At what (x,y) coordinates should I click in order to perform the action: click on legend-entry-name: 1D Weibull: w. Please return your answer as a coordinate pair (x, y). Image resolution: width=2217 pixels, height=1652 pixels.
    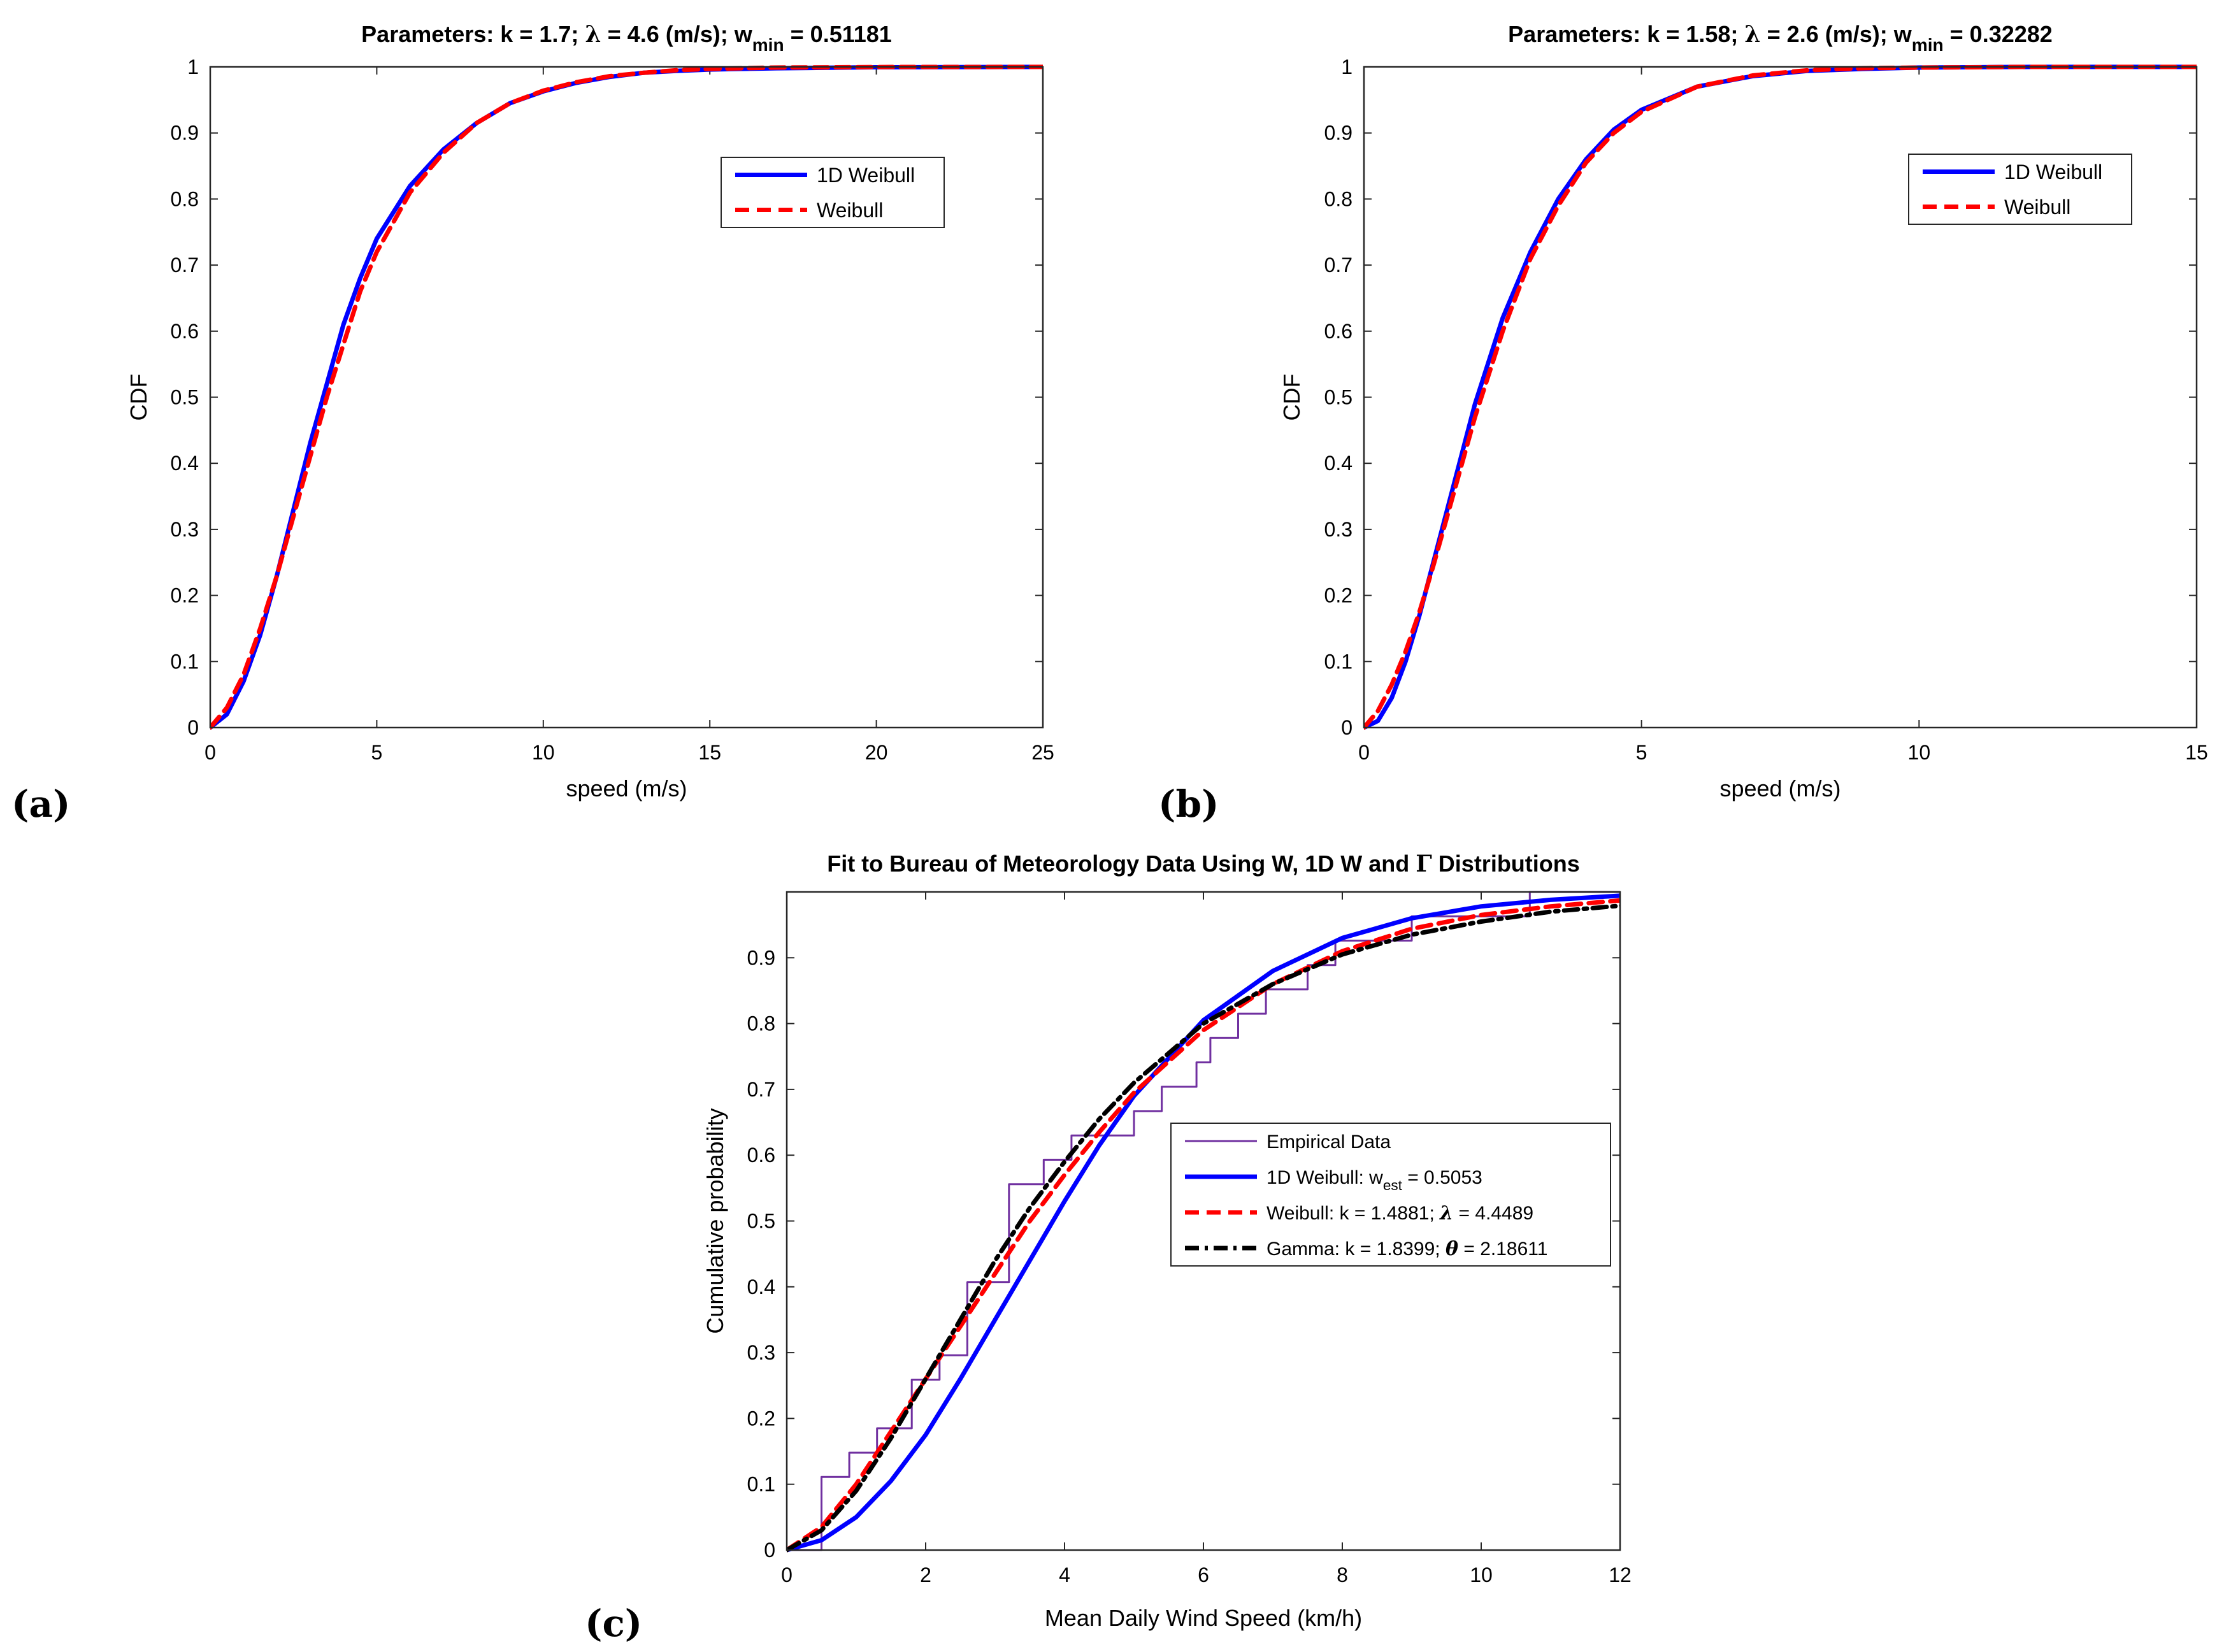
    Looking at the image, I should click on (1324, 1177).